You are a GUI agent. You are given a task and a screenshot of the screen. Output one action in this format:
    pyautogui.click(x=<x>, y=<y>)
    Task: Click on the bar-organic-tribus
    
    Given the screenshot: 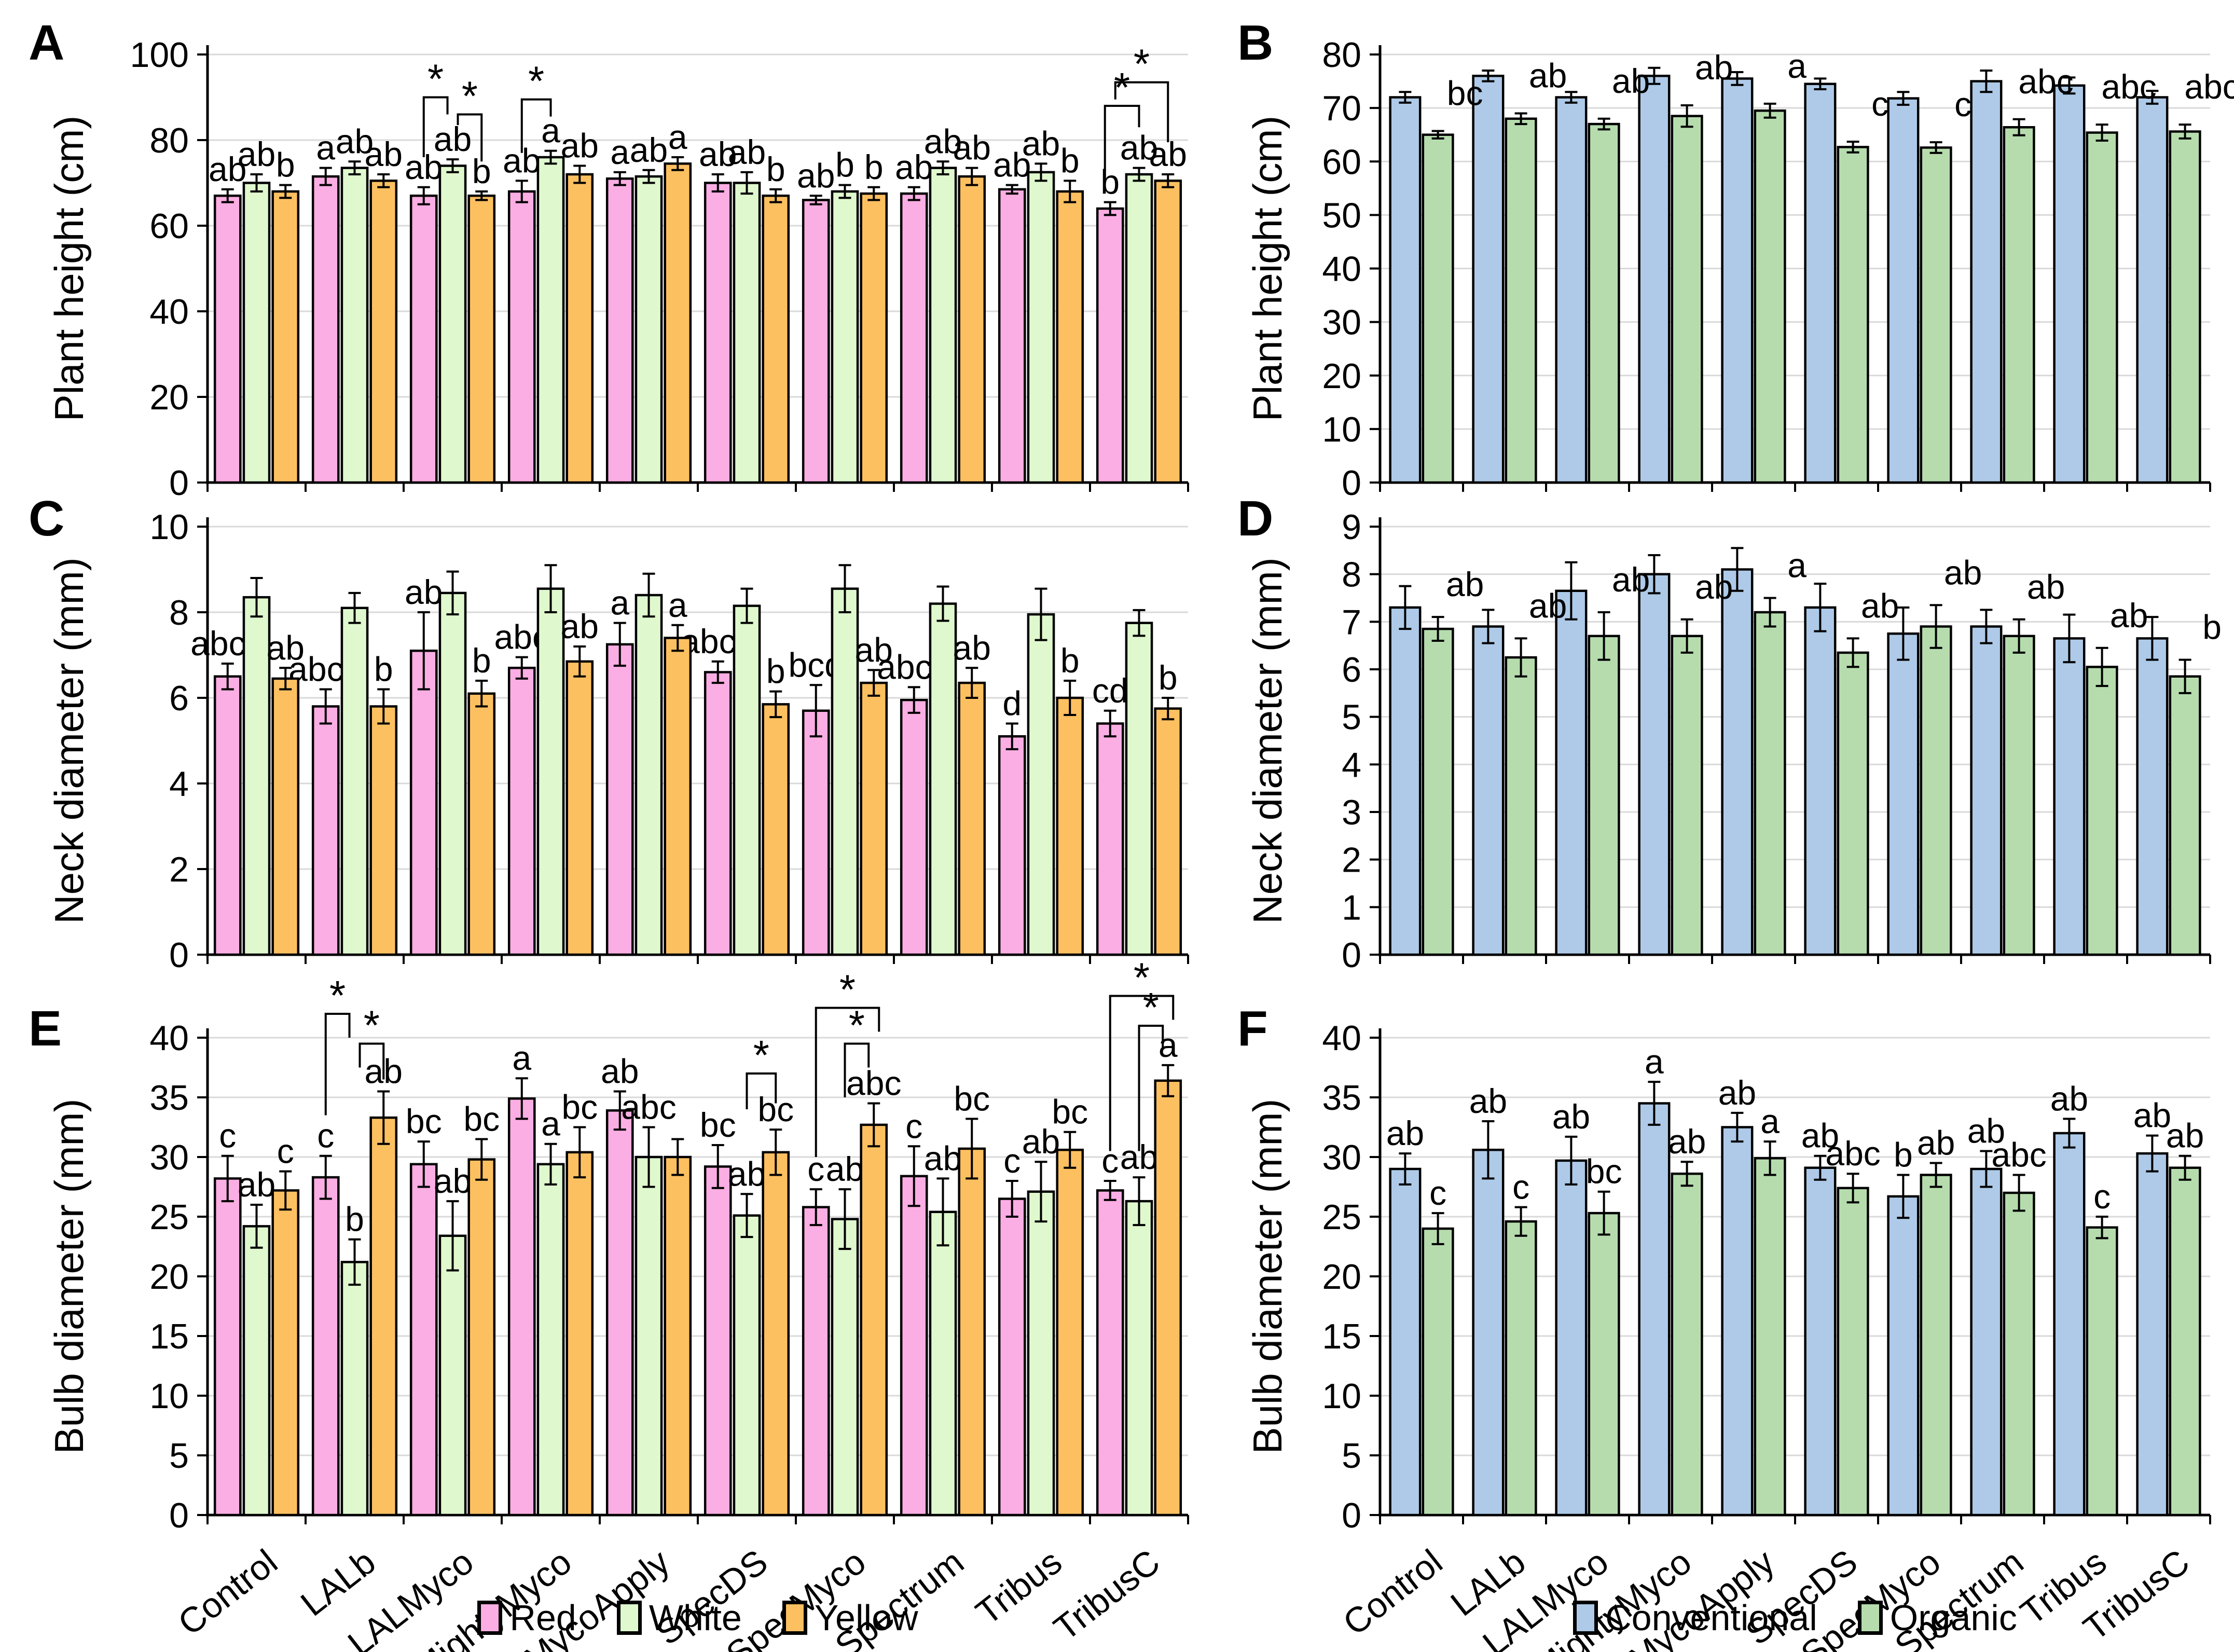 What is the action you would take?
    pyautogui.click(x=2102, y=307)
    